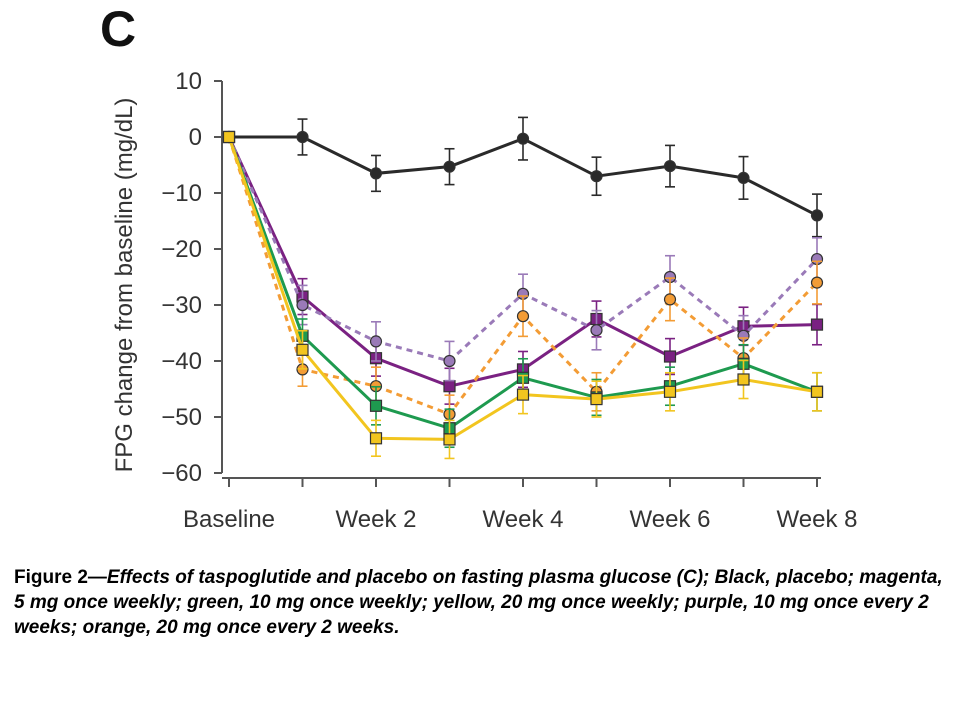 The image size is (960, 720). Describe the element at coordinates (181, 305) in the screenshot. I see `y-tick-label: −30` at that location.